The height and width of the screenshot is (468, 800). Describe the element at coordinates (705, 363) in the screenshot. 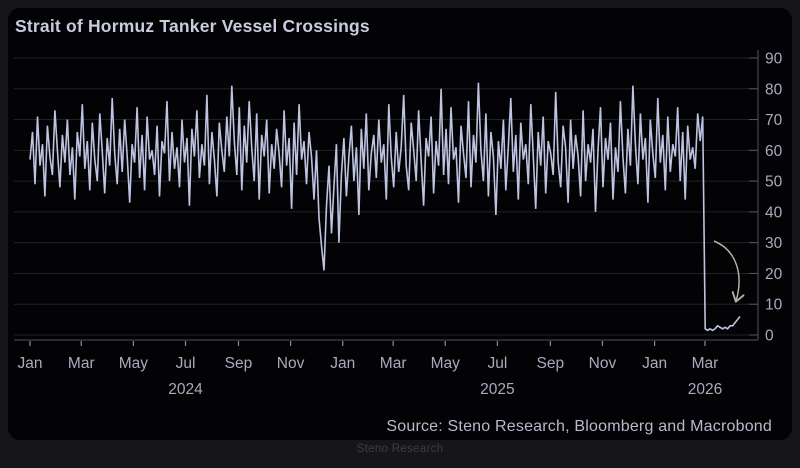

I see `x-tick-label-Mar-790: Mar` at that location.